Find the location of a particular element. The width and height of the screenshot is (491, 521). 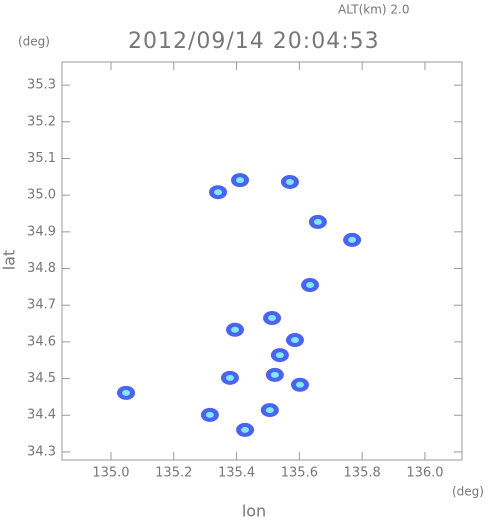

x-tick-label: 135.4 is located at coordinates (236, 473).